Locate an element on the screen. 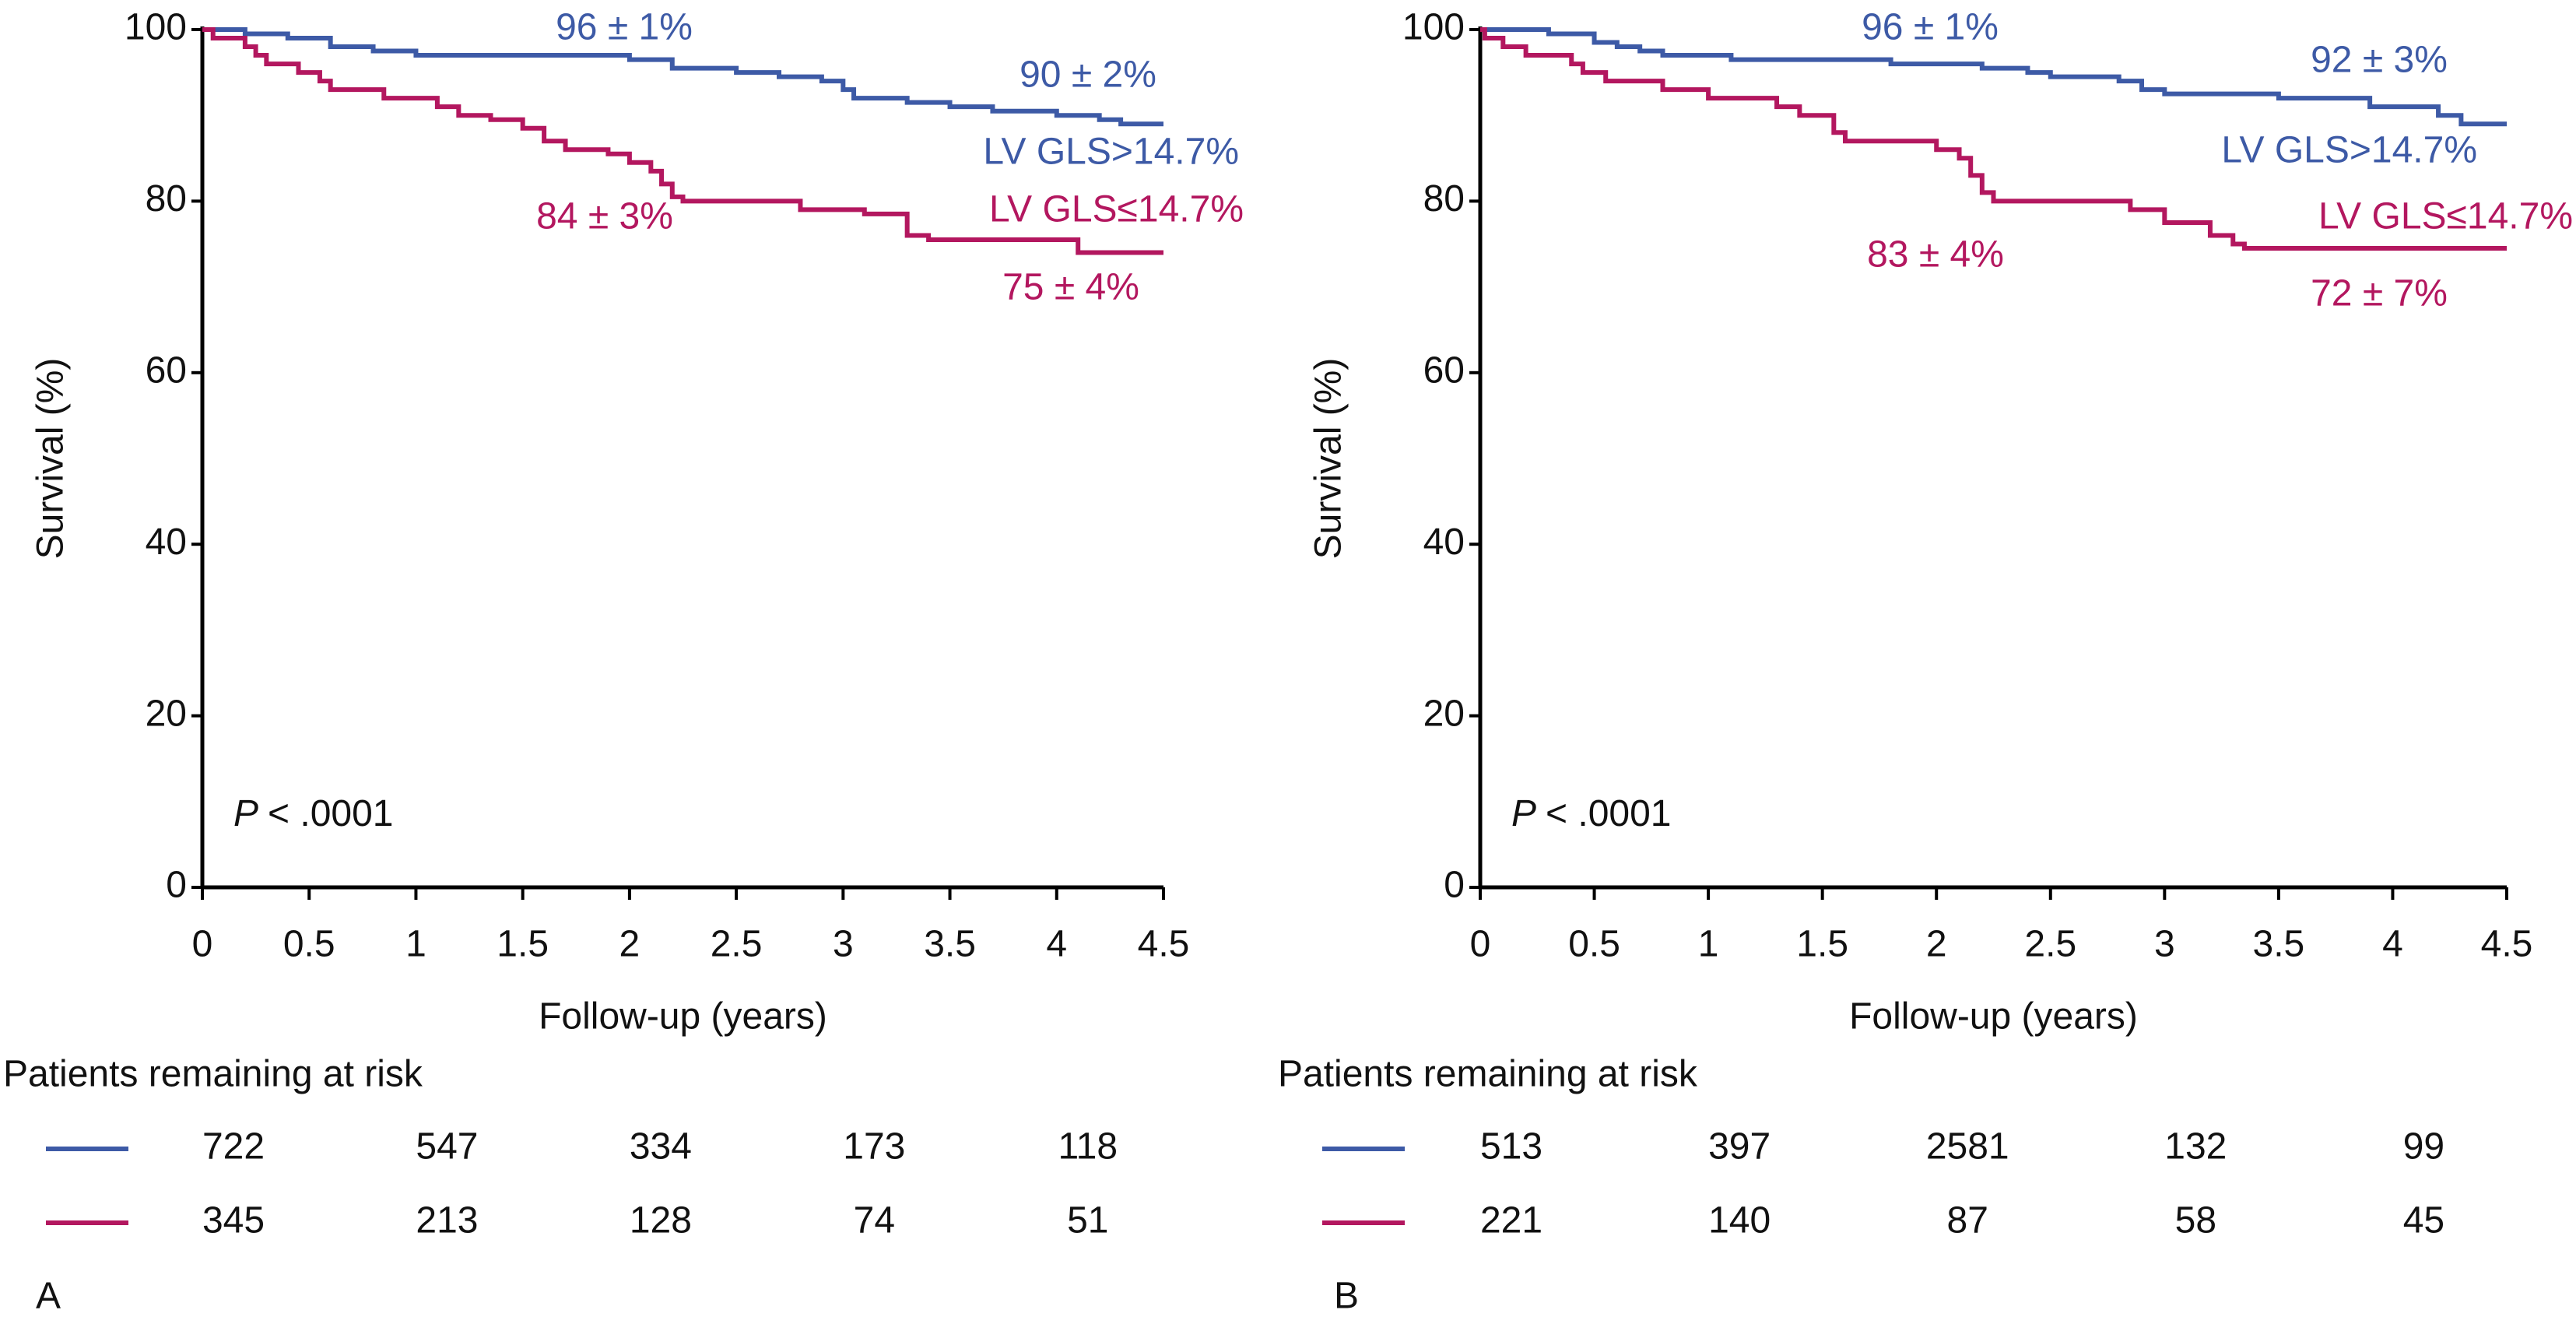  risk-count: 2581 is located at coordinates (1968, 1147).